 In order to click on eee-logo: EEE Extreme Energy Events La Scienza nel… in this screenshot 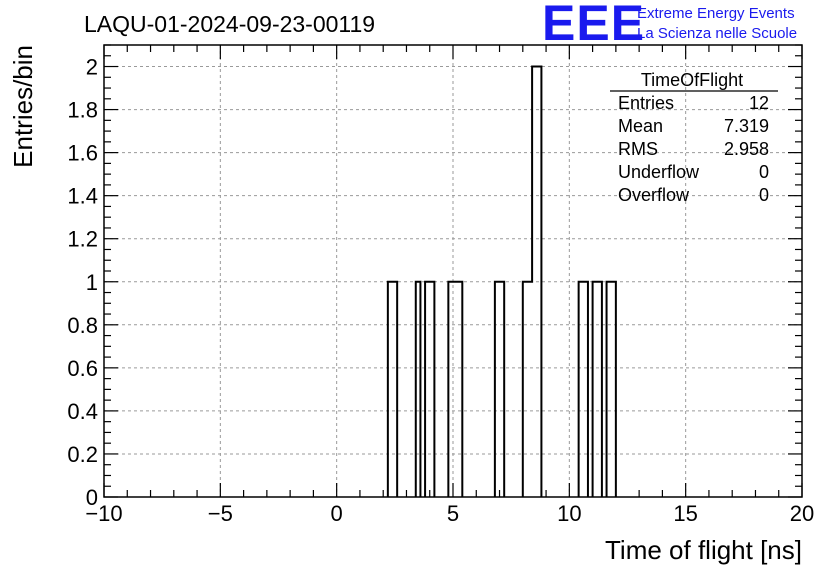, I will do `click(669, 25)`.